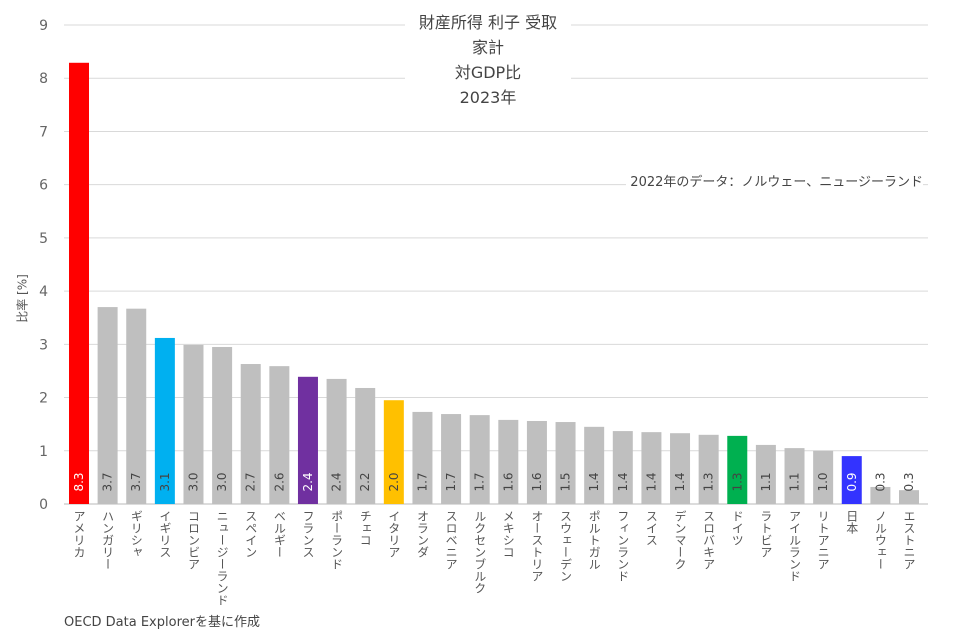  Describe the element at coordinates (651, 528) in the screenshot. I see `x-tick-label: スイス` at that location.